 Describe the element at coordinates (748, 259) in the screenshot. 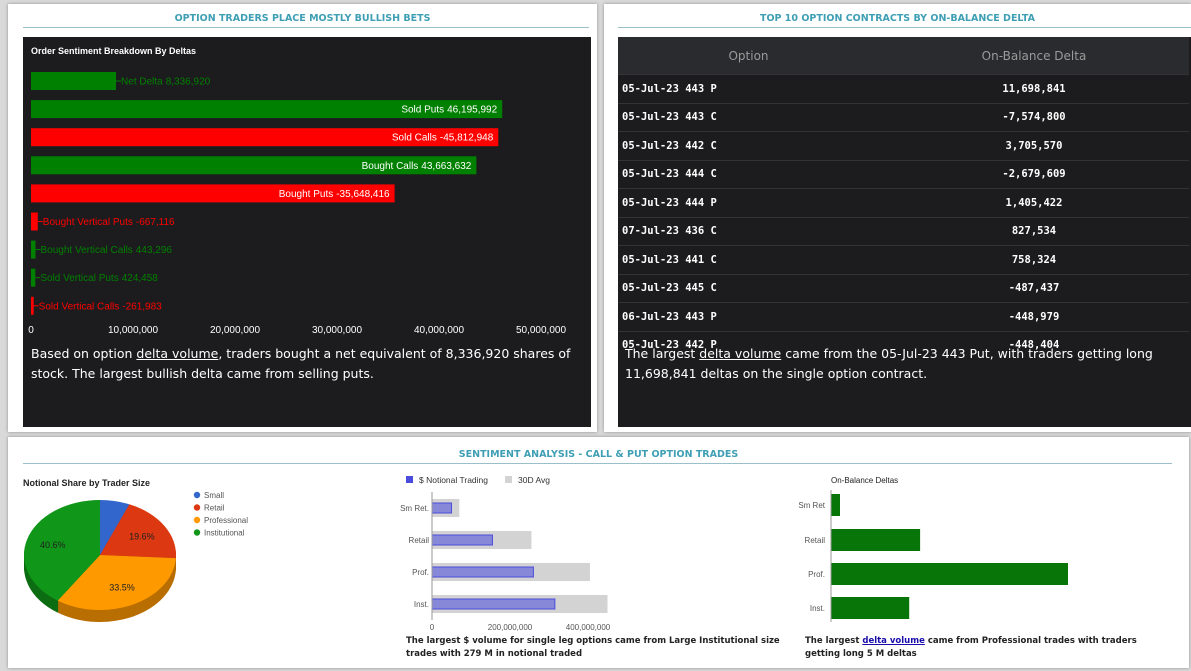

I see `cell: 05-Jul-23 441 C` at that location.